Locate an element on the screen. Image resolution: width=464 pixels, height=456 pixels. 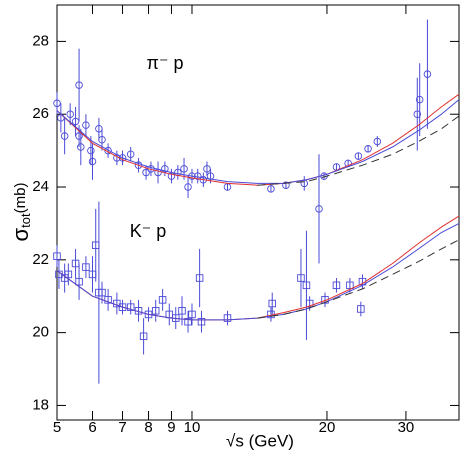
y-tick-label: 18 is located at coordinates (40, 404).